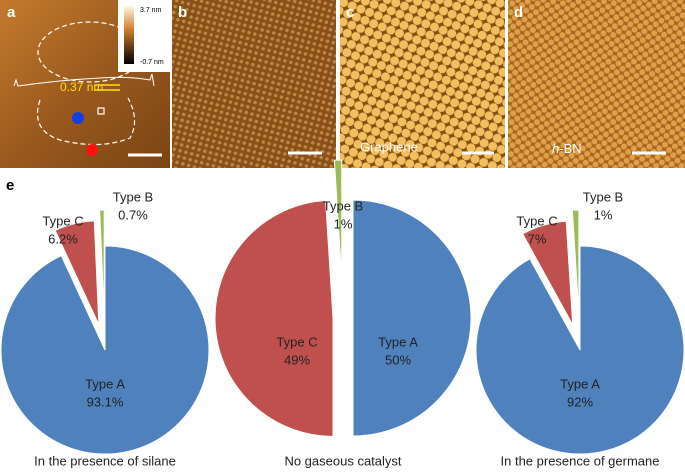 This screenshot has height=472, width=685. What do you see at coordinates (101, 111) in the screenshot?
I see `square-marker` at bounding box center [101, 111].